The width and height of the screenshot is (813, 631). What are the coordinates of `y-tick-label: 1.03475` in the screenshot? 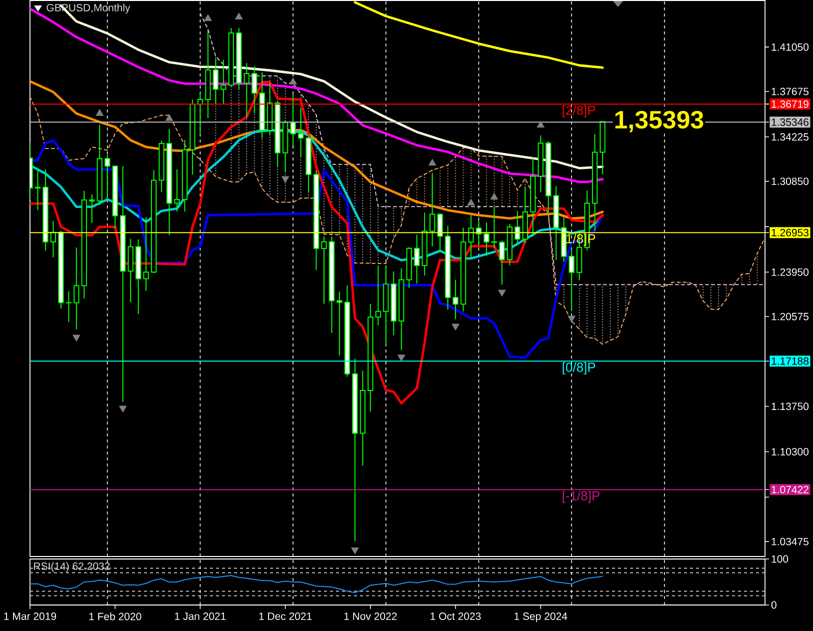 It's located at (790, 542).